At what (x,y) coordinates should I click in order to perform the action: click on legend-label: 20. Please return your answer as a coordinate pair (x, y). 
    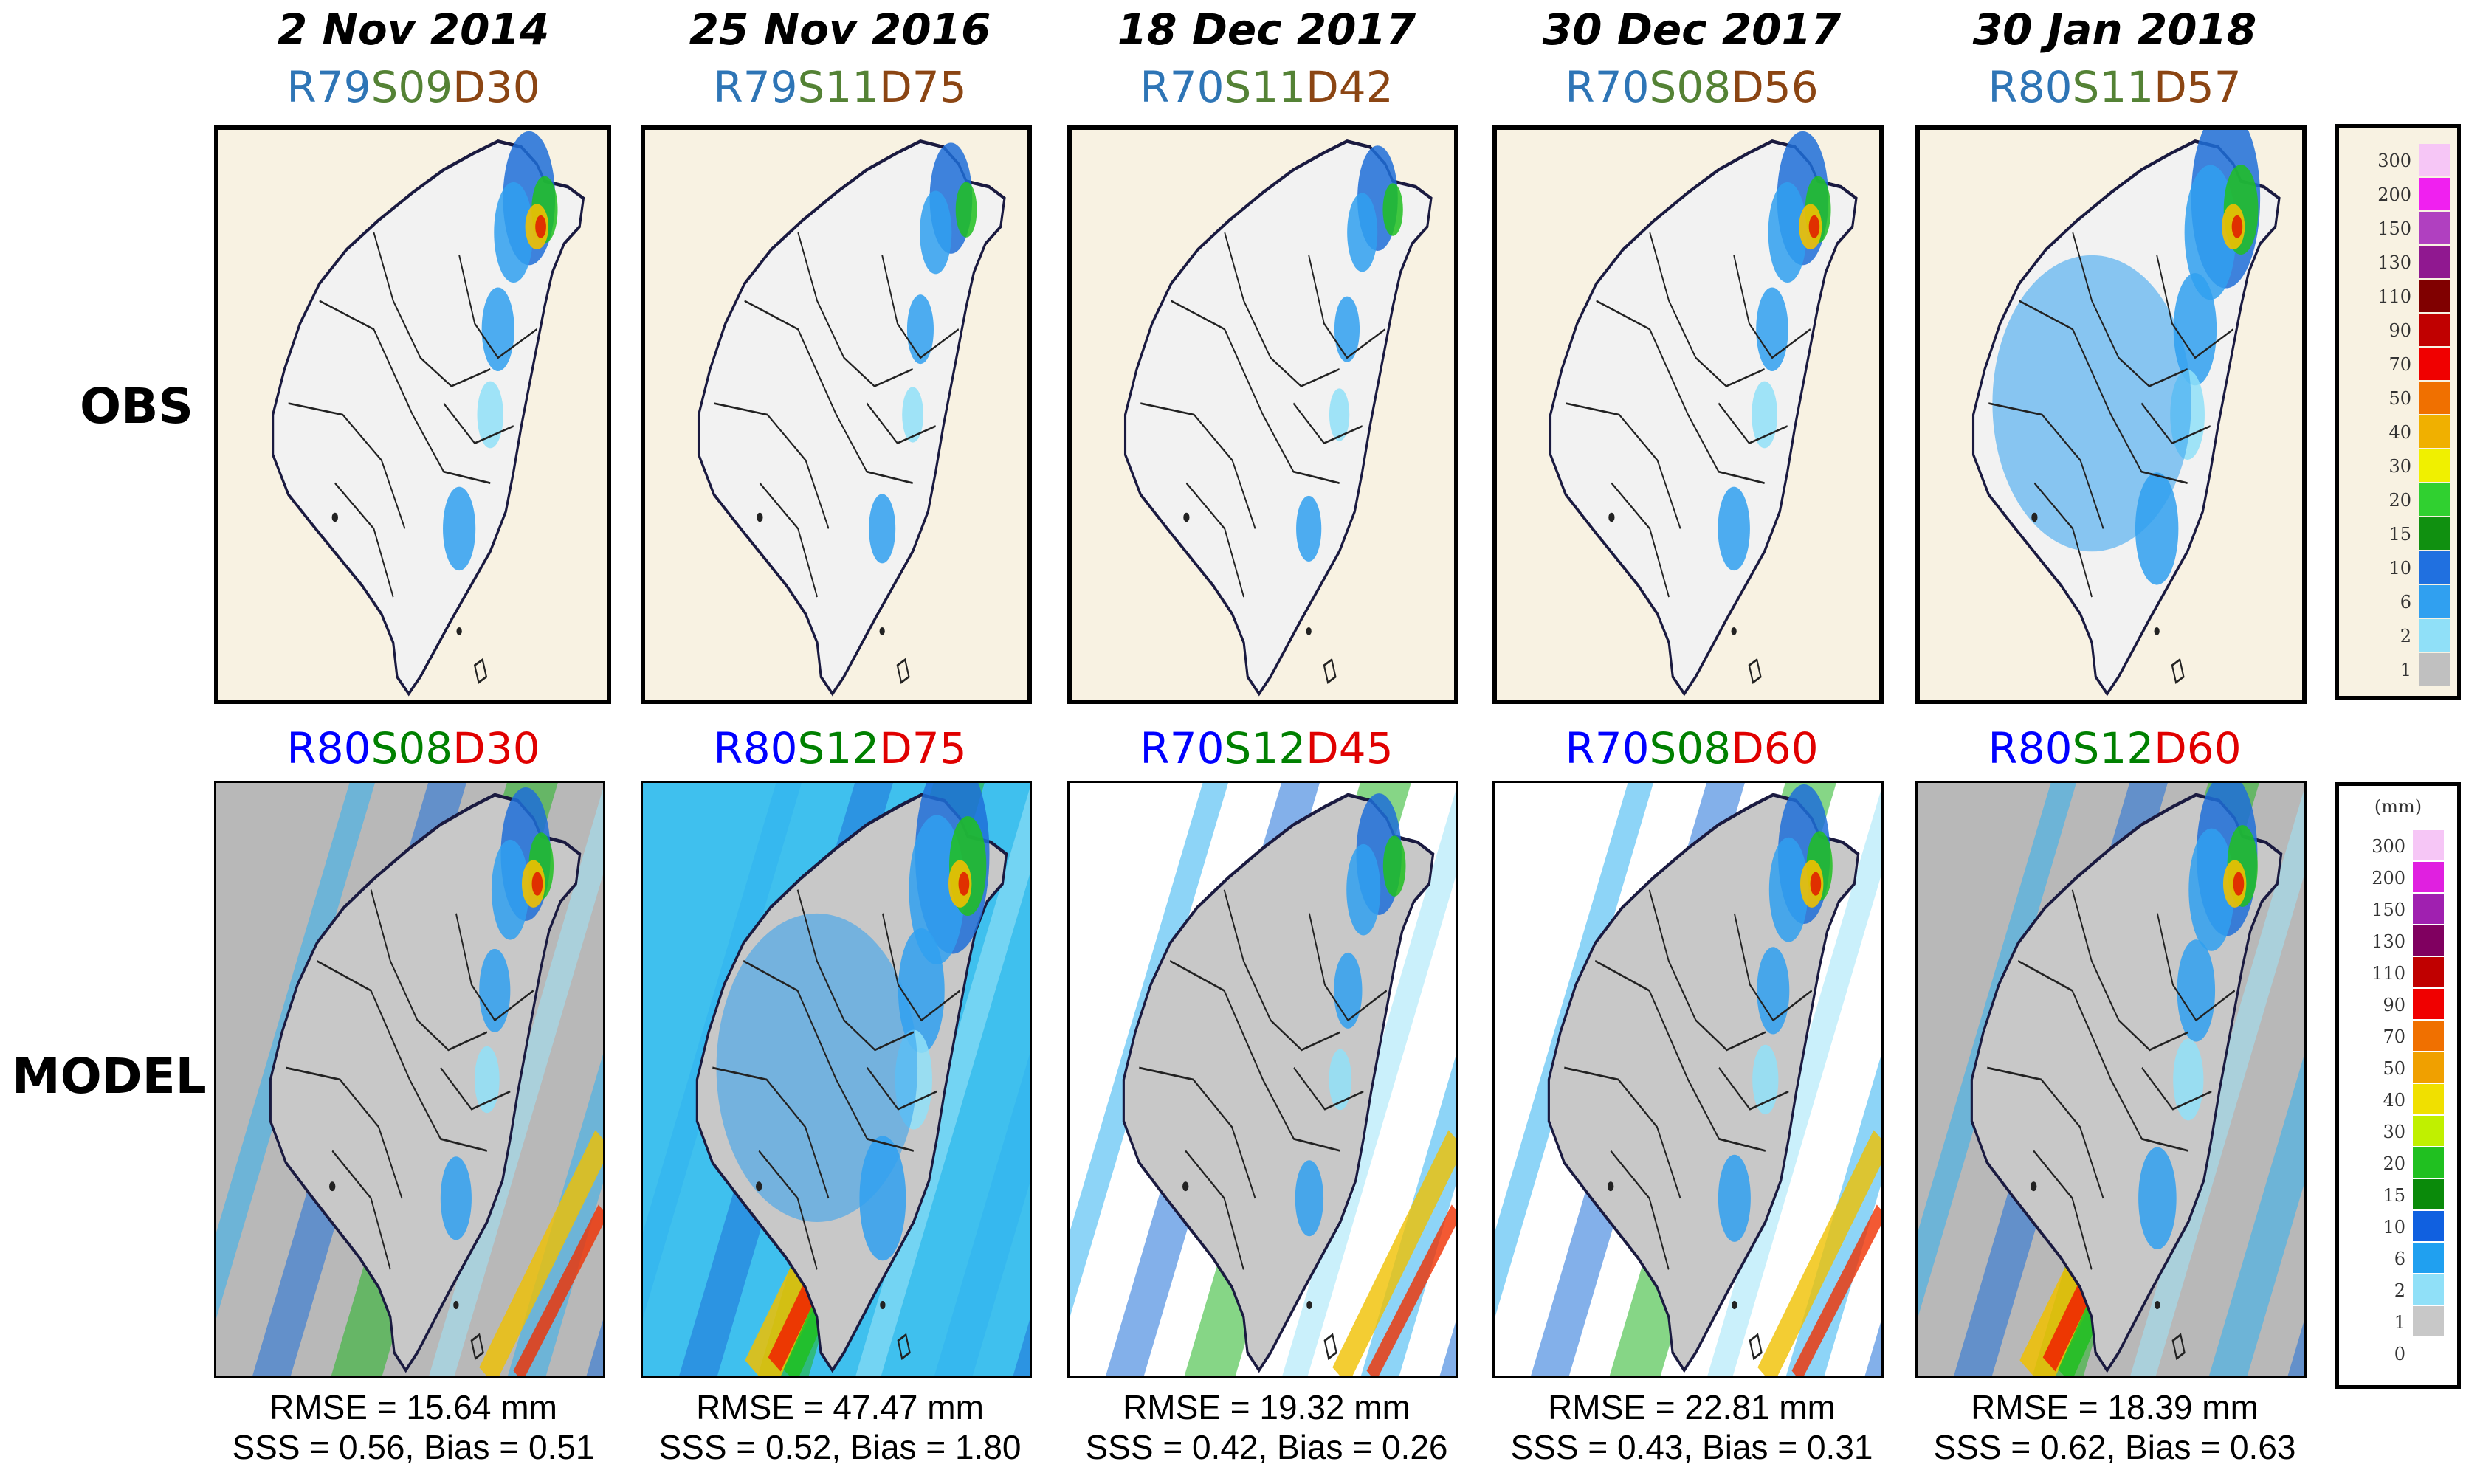
    Looking at the image, I should click on (2394, 1163).